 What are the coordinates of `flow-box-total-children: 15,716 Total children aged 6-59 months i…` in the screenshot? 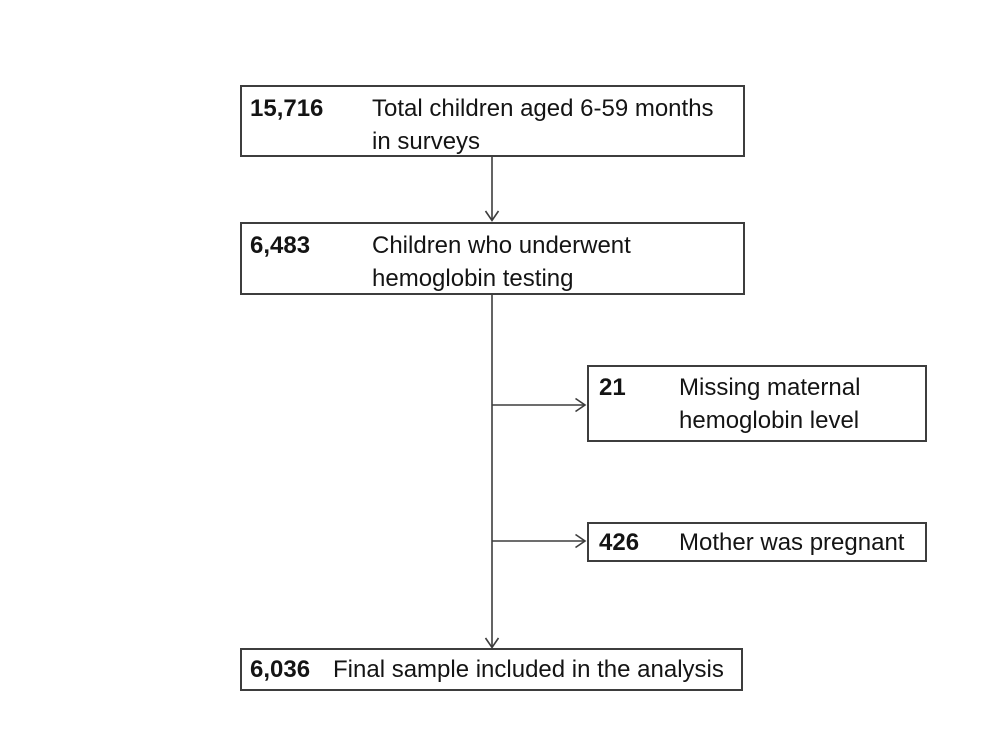 It's located at (492, 121).